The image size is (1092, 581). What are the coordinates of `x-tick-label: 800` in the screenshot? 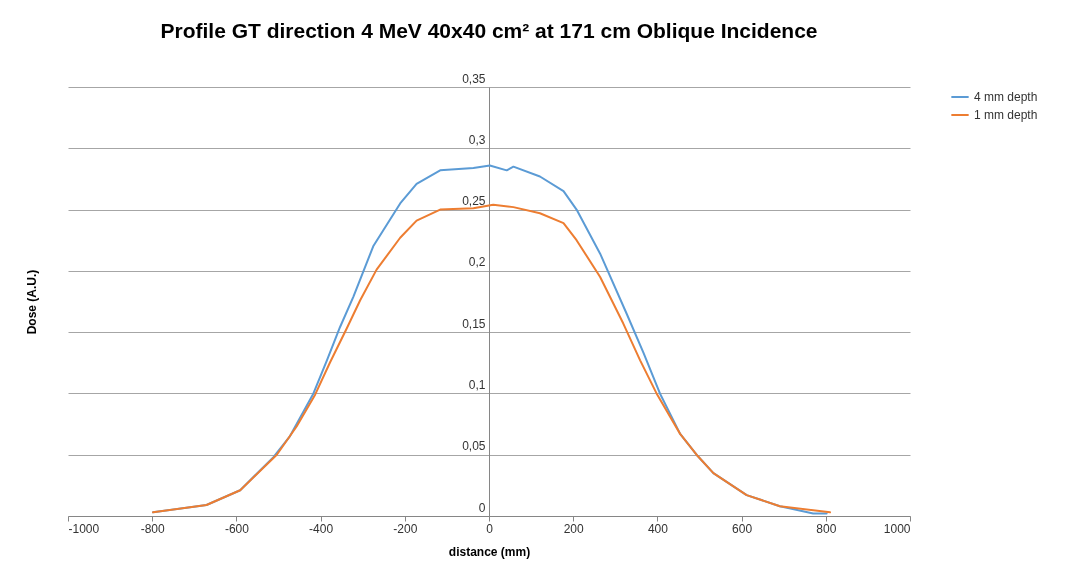 It's located at (826, 528).